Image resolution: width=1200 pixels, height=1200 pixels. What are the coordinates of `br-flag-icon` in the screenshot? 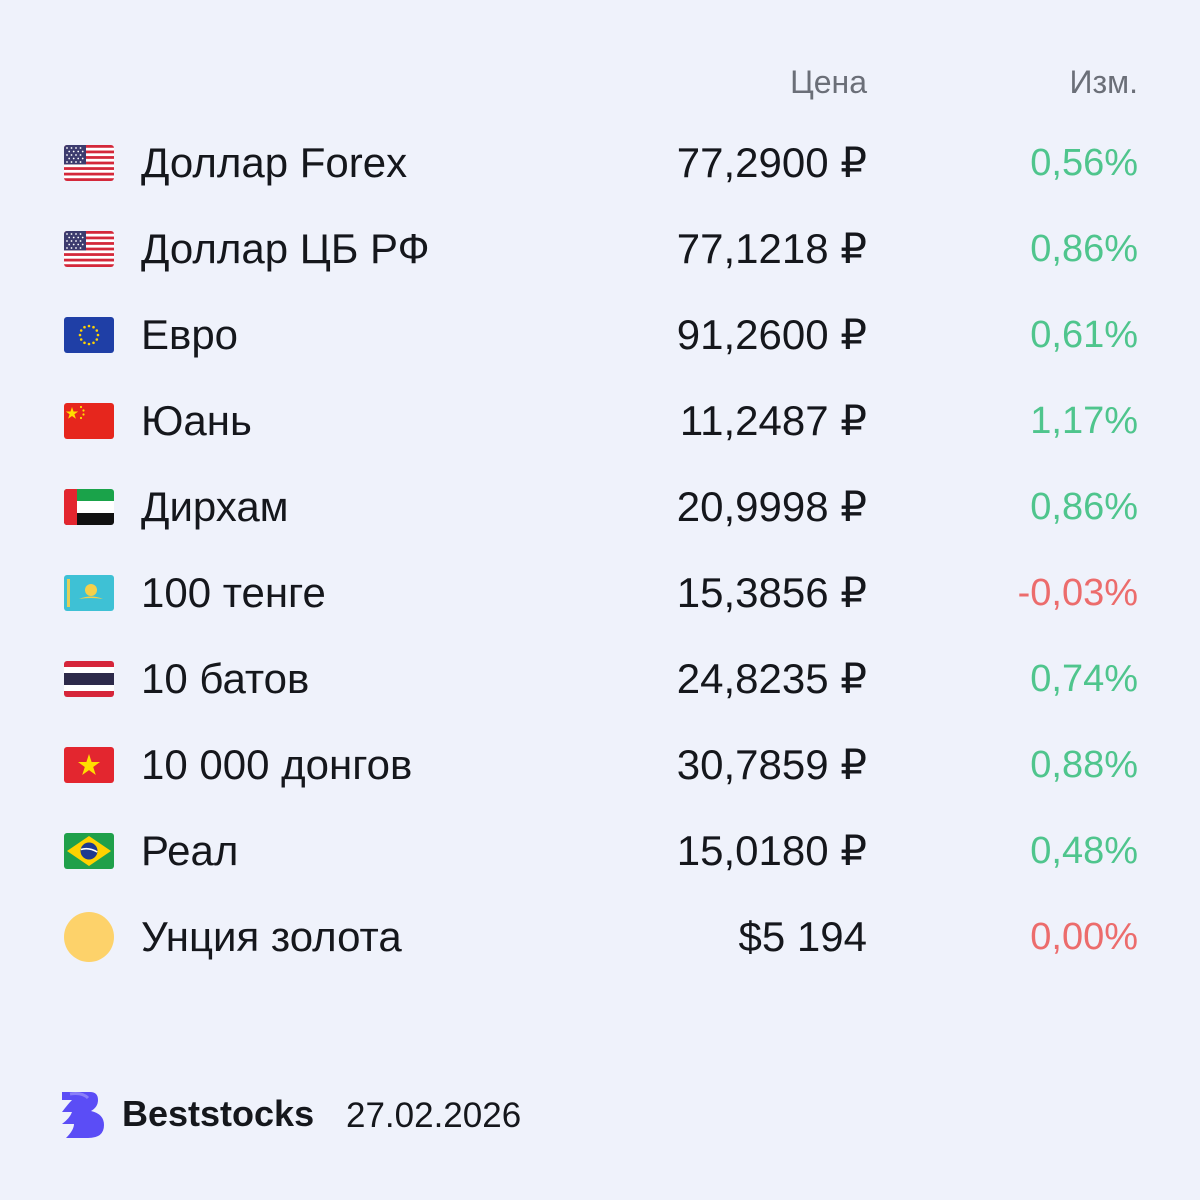 It's located at (89, 851).